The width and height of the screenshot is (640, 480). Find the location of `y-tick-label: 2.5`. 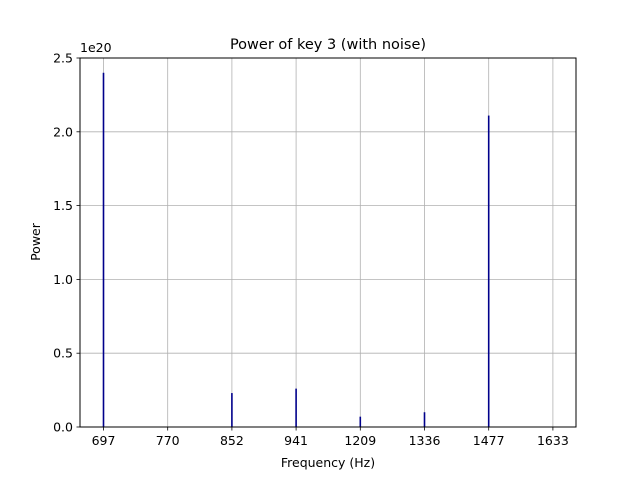

y-tick-label: 2.5 is located at coordinates (63, 58).